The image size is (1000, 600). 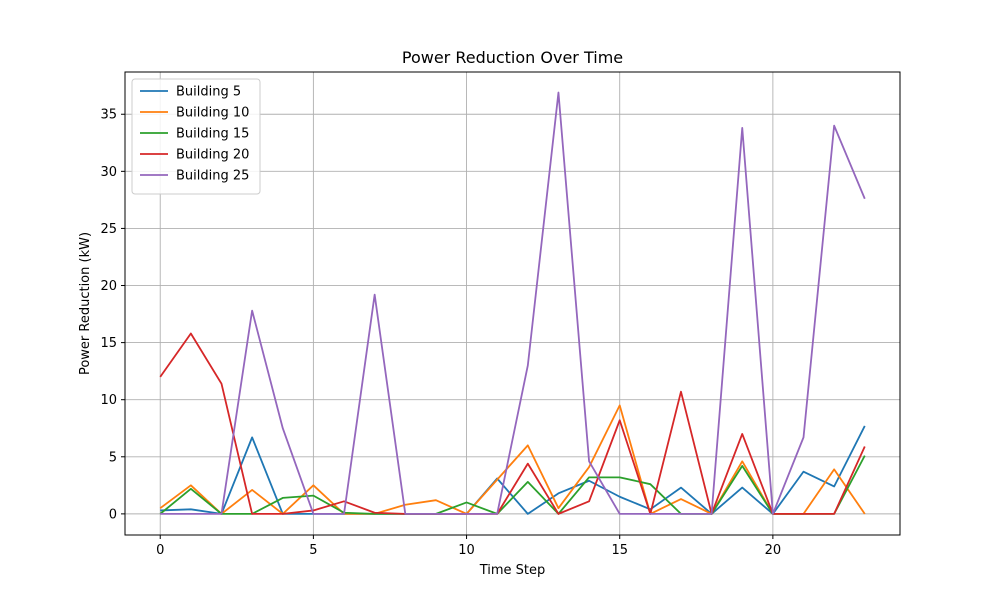 I want to click on chart-title: Power Reduction Over Time, so click(x=512, y=57).